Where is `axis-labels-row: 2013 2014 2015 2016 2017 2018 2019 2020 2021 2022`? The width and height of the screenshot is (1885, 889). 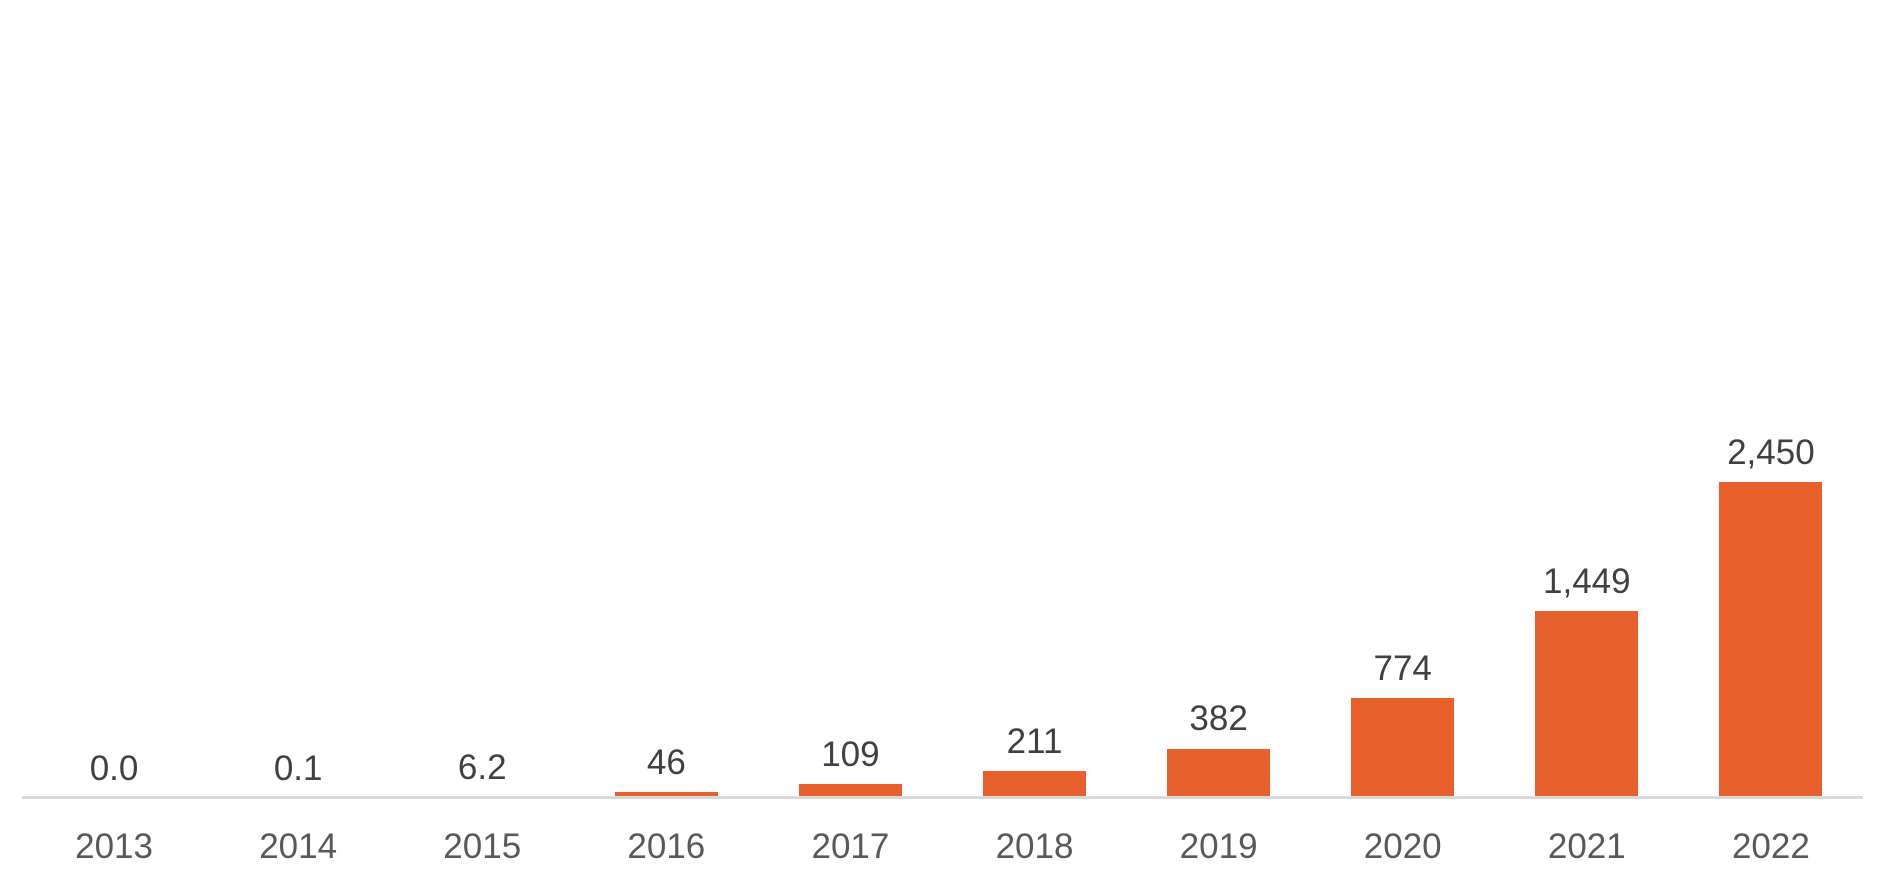 axis-labels-row: 2013 2014 2015 2016 2017 2018 2019 2020 2021 2022 is located at coordinates (942, 847).